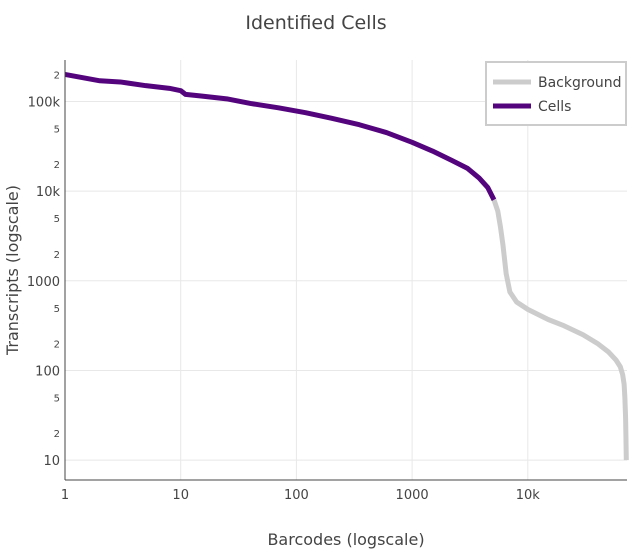 Image resolution: width=642 pixels, height=551 pixels. Describe the element at coordinates (47, 371) in the screenshot. I see `y-tick-label: 100` at that location.